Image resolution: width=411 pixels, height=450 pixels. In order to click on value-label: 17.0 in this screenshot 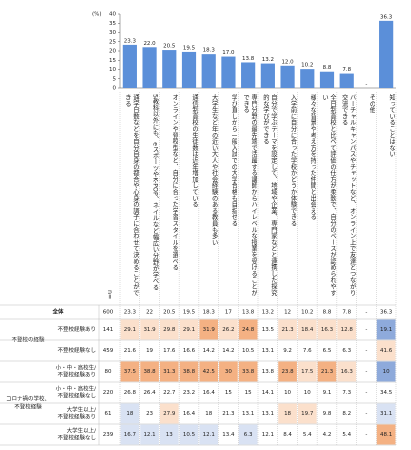, I will do `click(228, 53)`.